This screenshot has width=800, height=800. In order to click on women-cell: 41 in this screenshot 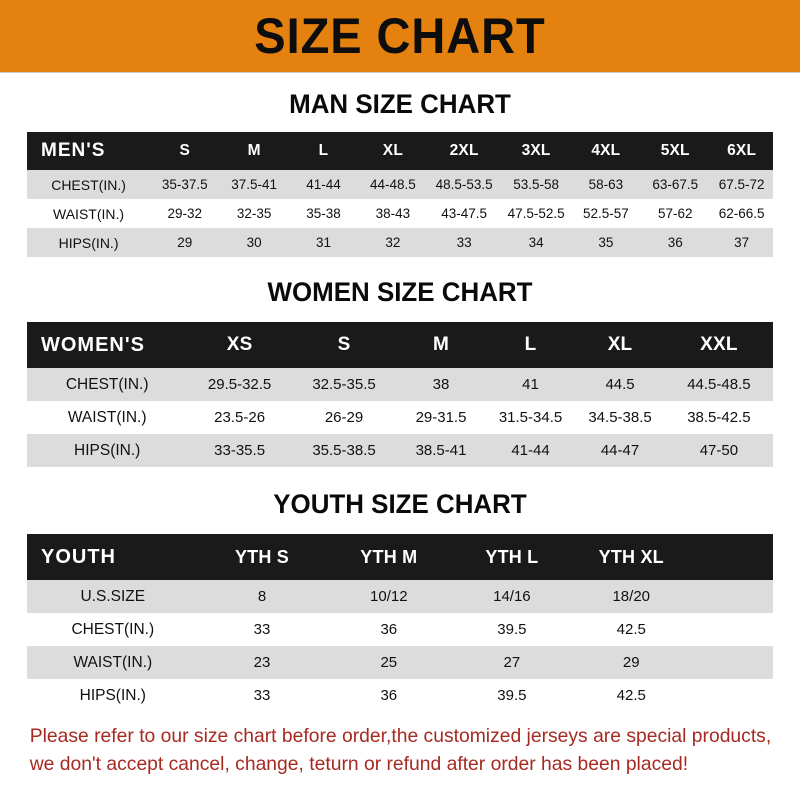, I will do `click(530, 384)`.